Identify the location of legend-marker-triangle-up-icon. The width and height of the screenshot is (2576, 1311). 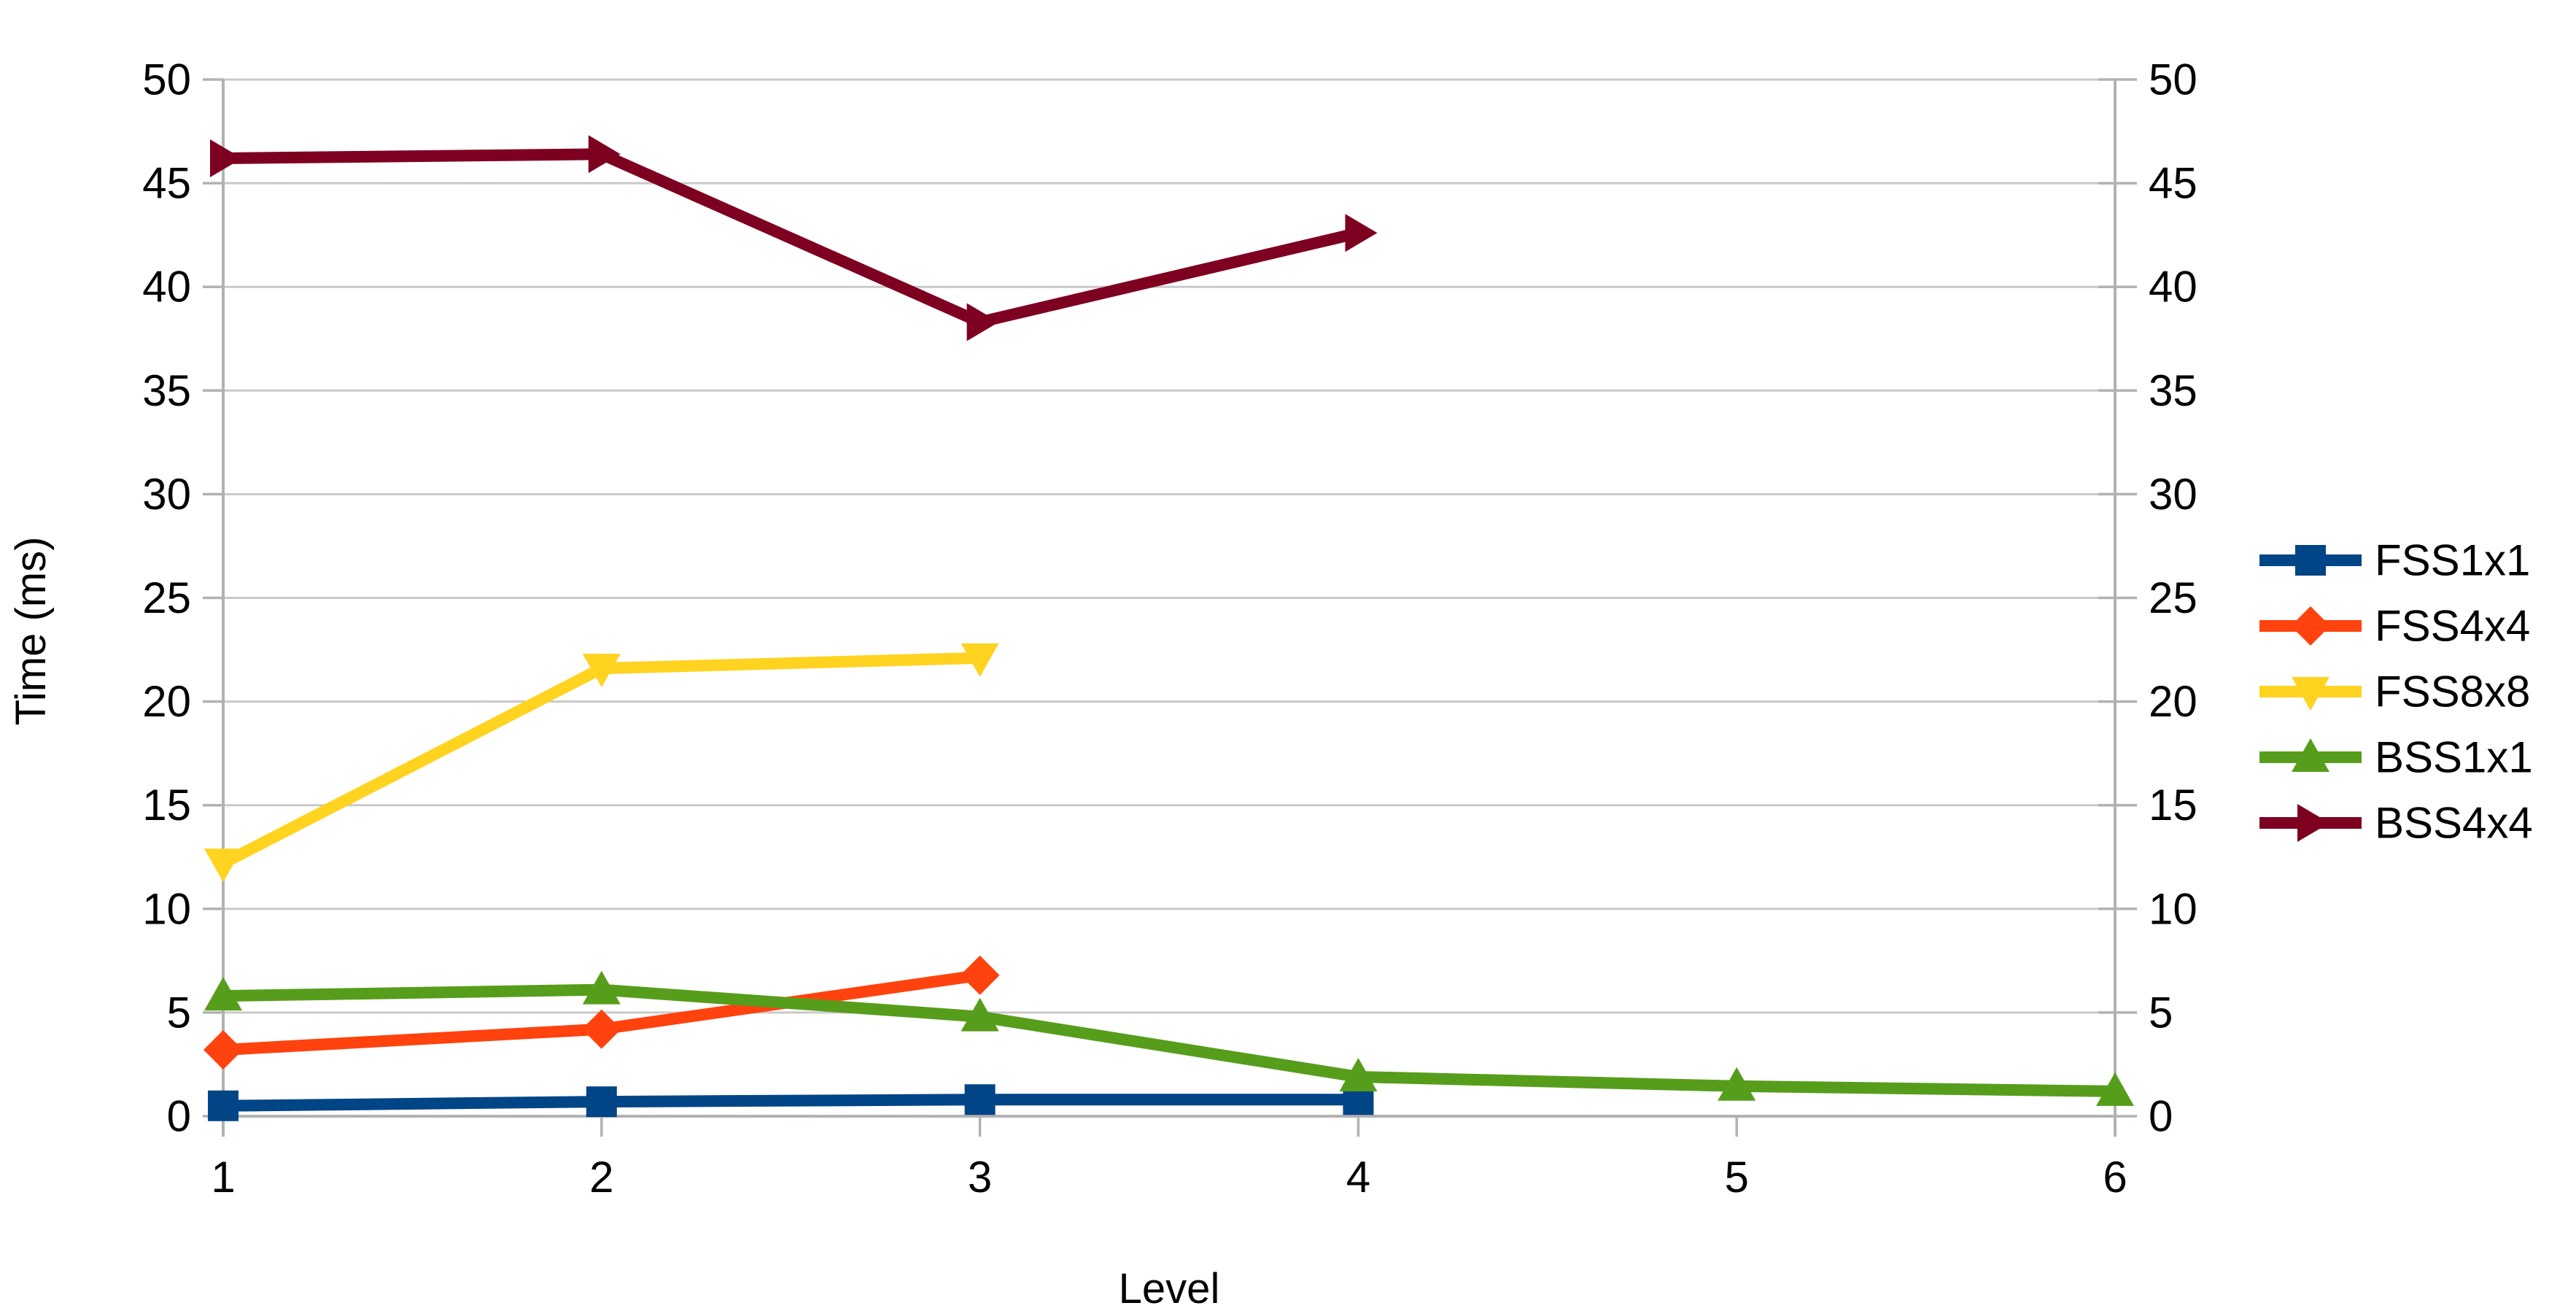
(2310, 755).